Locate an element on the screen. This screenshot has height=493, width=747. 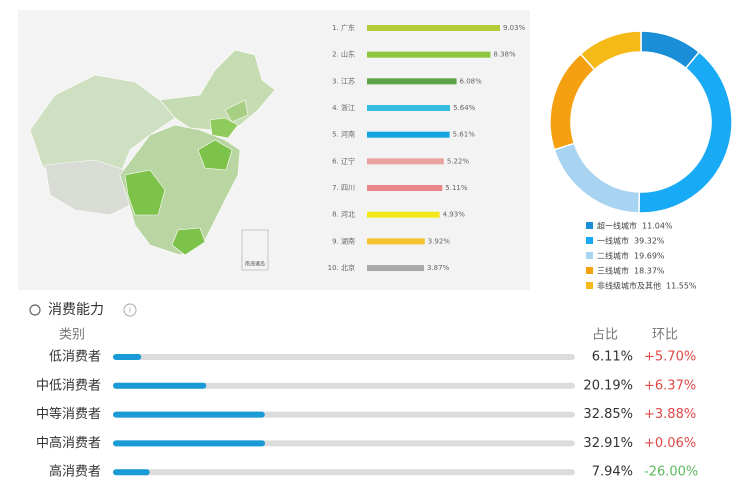
column-header: 环比 is located at coordinates (665, 335).